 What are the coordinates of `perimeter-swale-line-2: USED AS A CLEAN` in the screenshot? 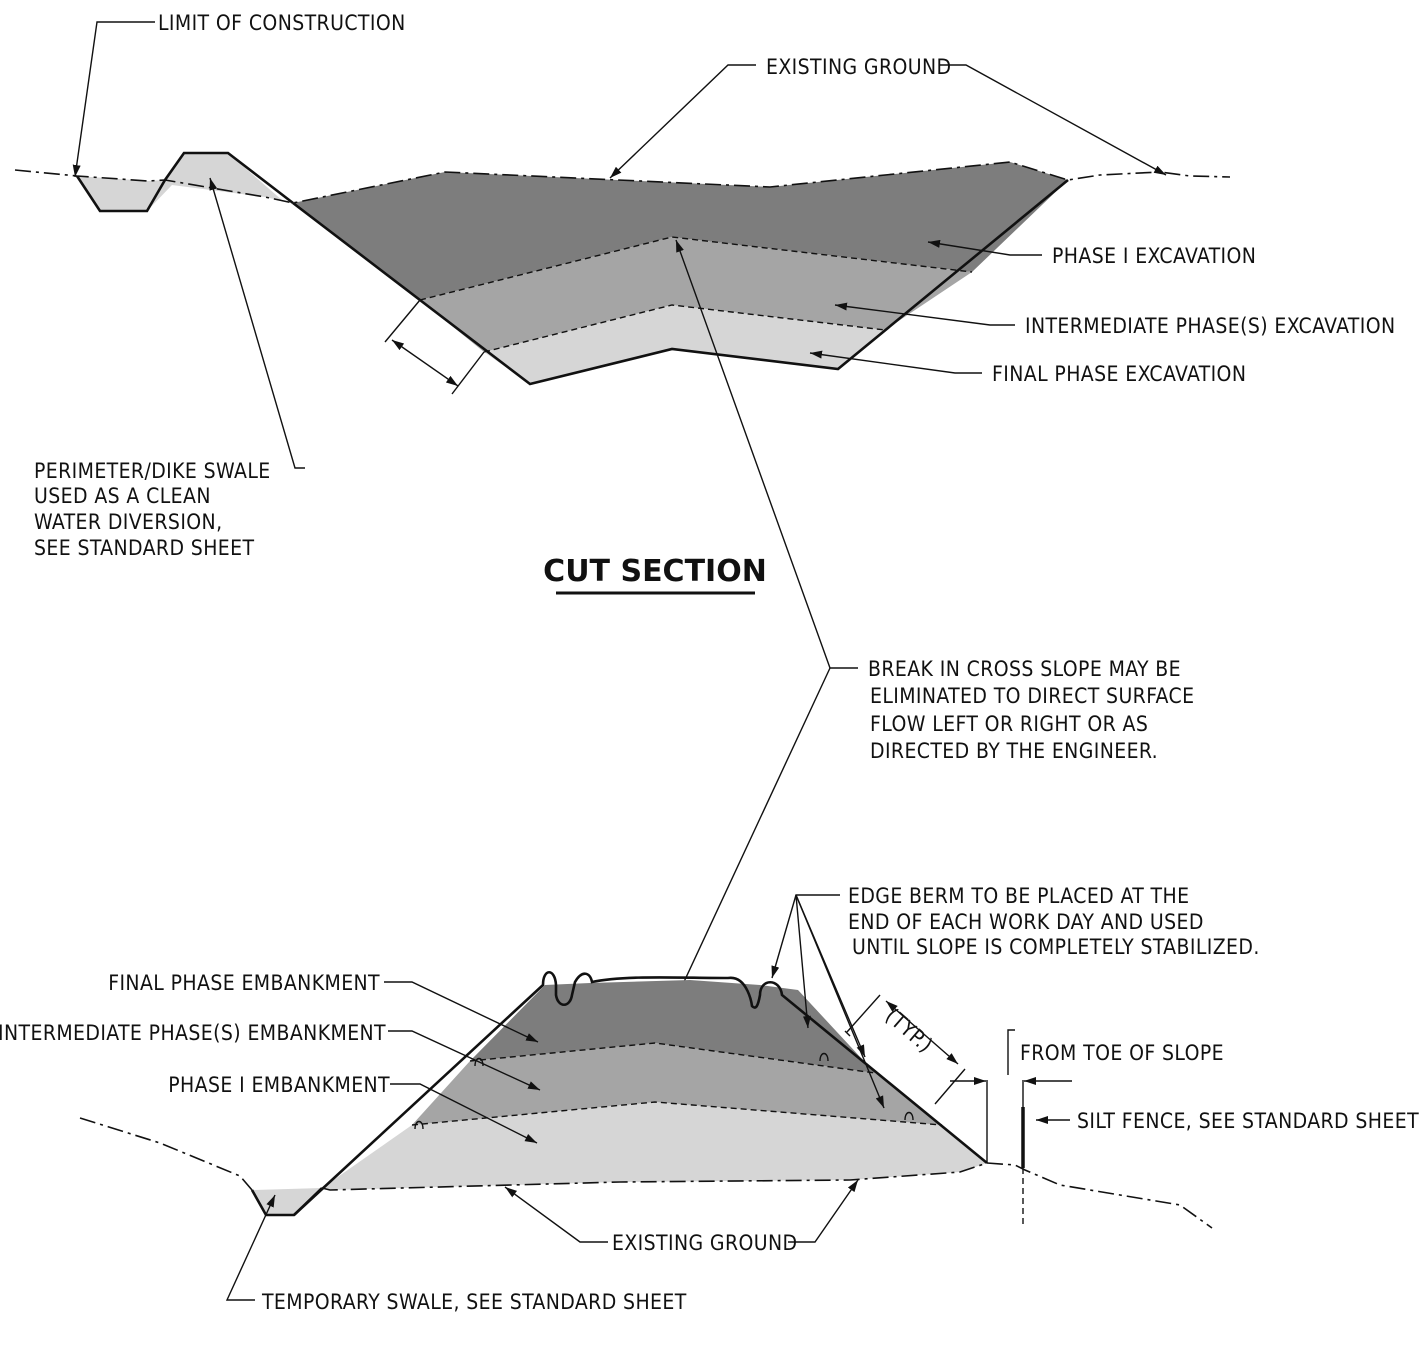 It's located at (122, 496).